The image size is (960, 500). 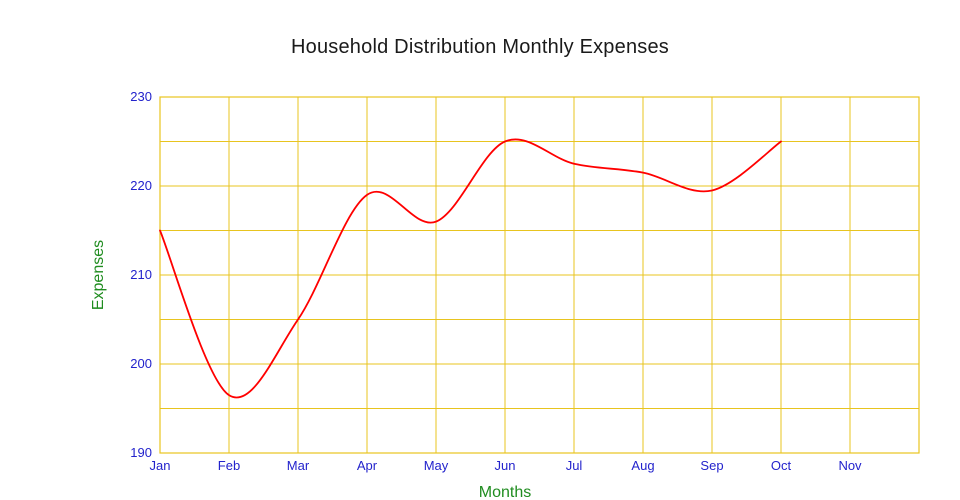 What do you see at coordinates (141, 96) in the screenshot?
I see `y-tick-label: 230` at bounding box center [141, 96].